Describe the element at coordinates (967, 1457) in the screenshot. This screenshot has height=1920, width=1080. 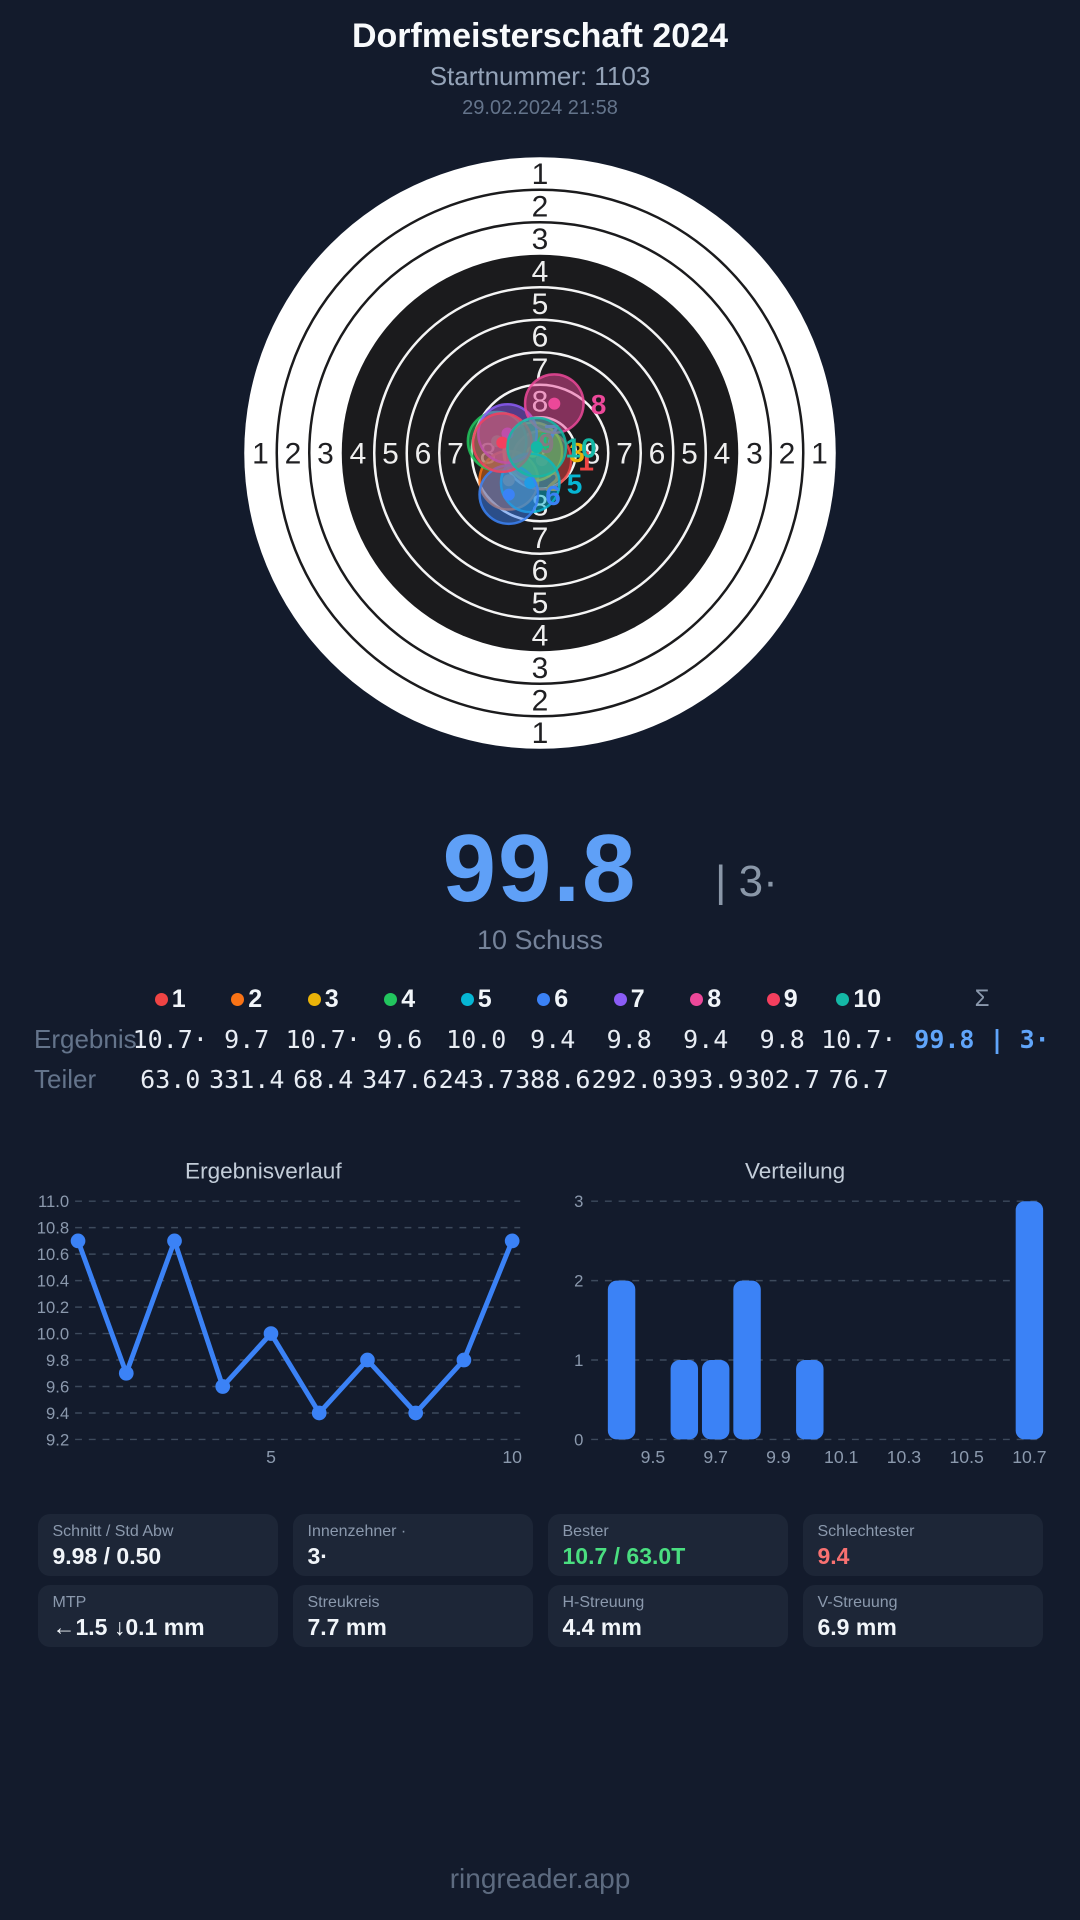
I see `x-axis-tick: 10.5` at that location.